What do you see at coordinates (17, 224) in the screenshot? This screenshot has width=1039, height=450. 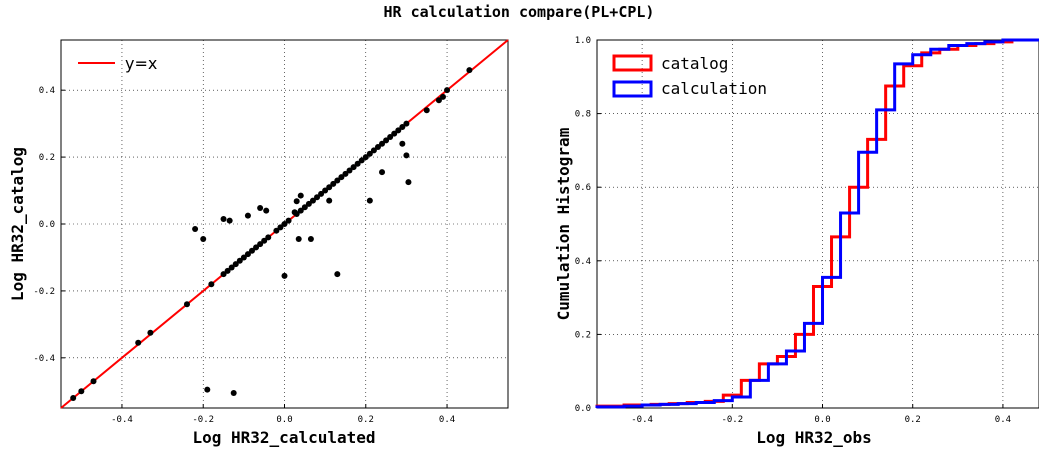 I see `scatter-y-axis-label: Log HR32_catalog` at bounding box center [17, 224].